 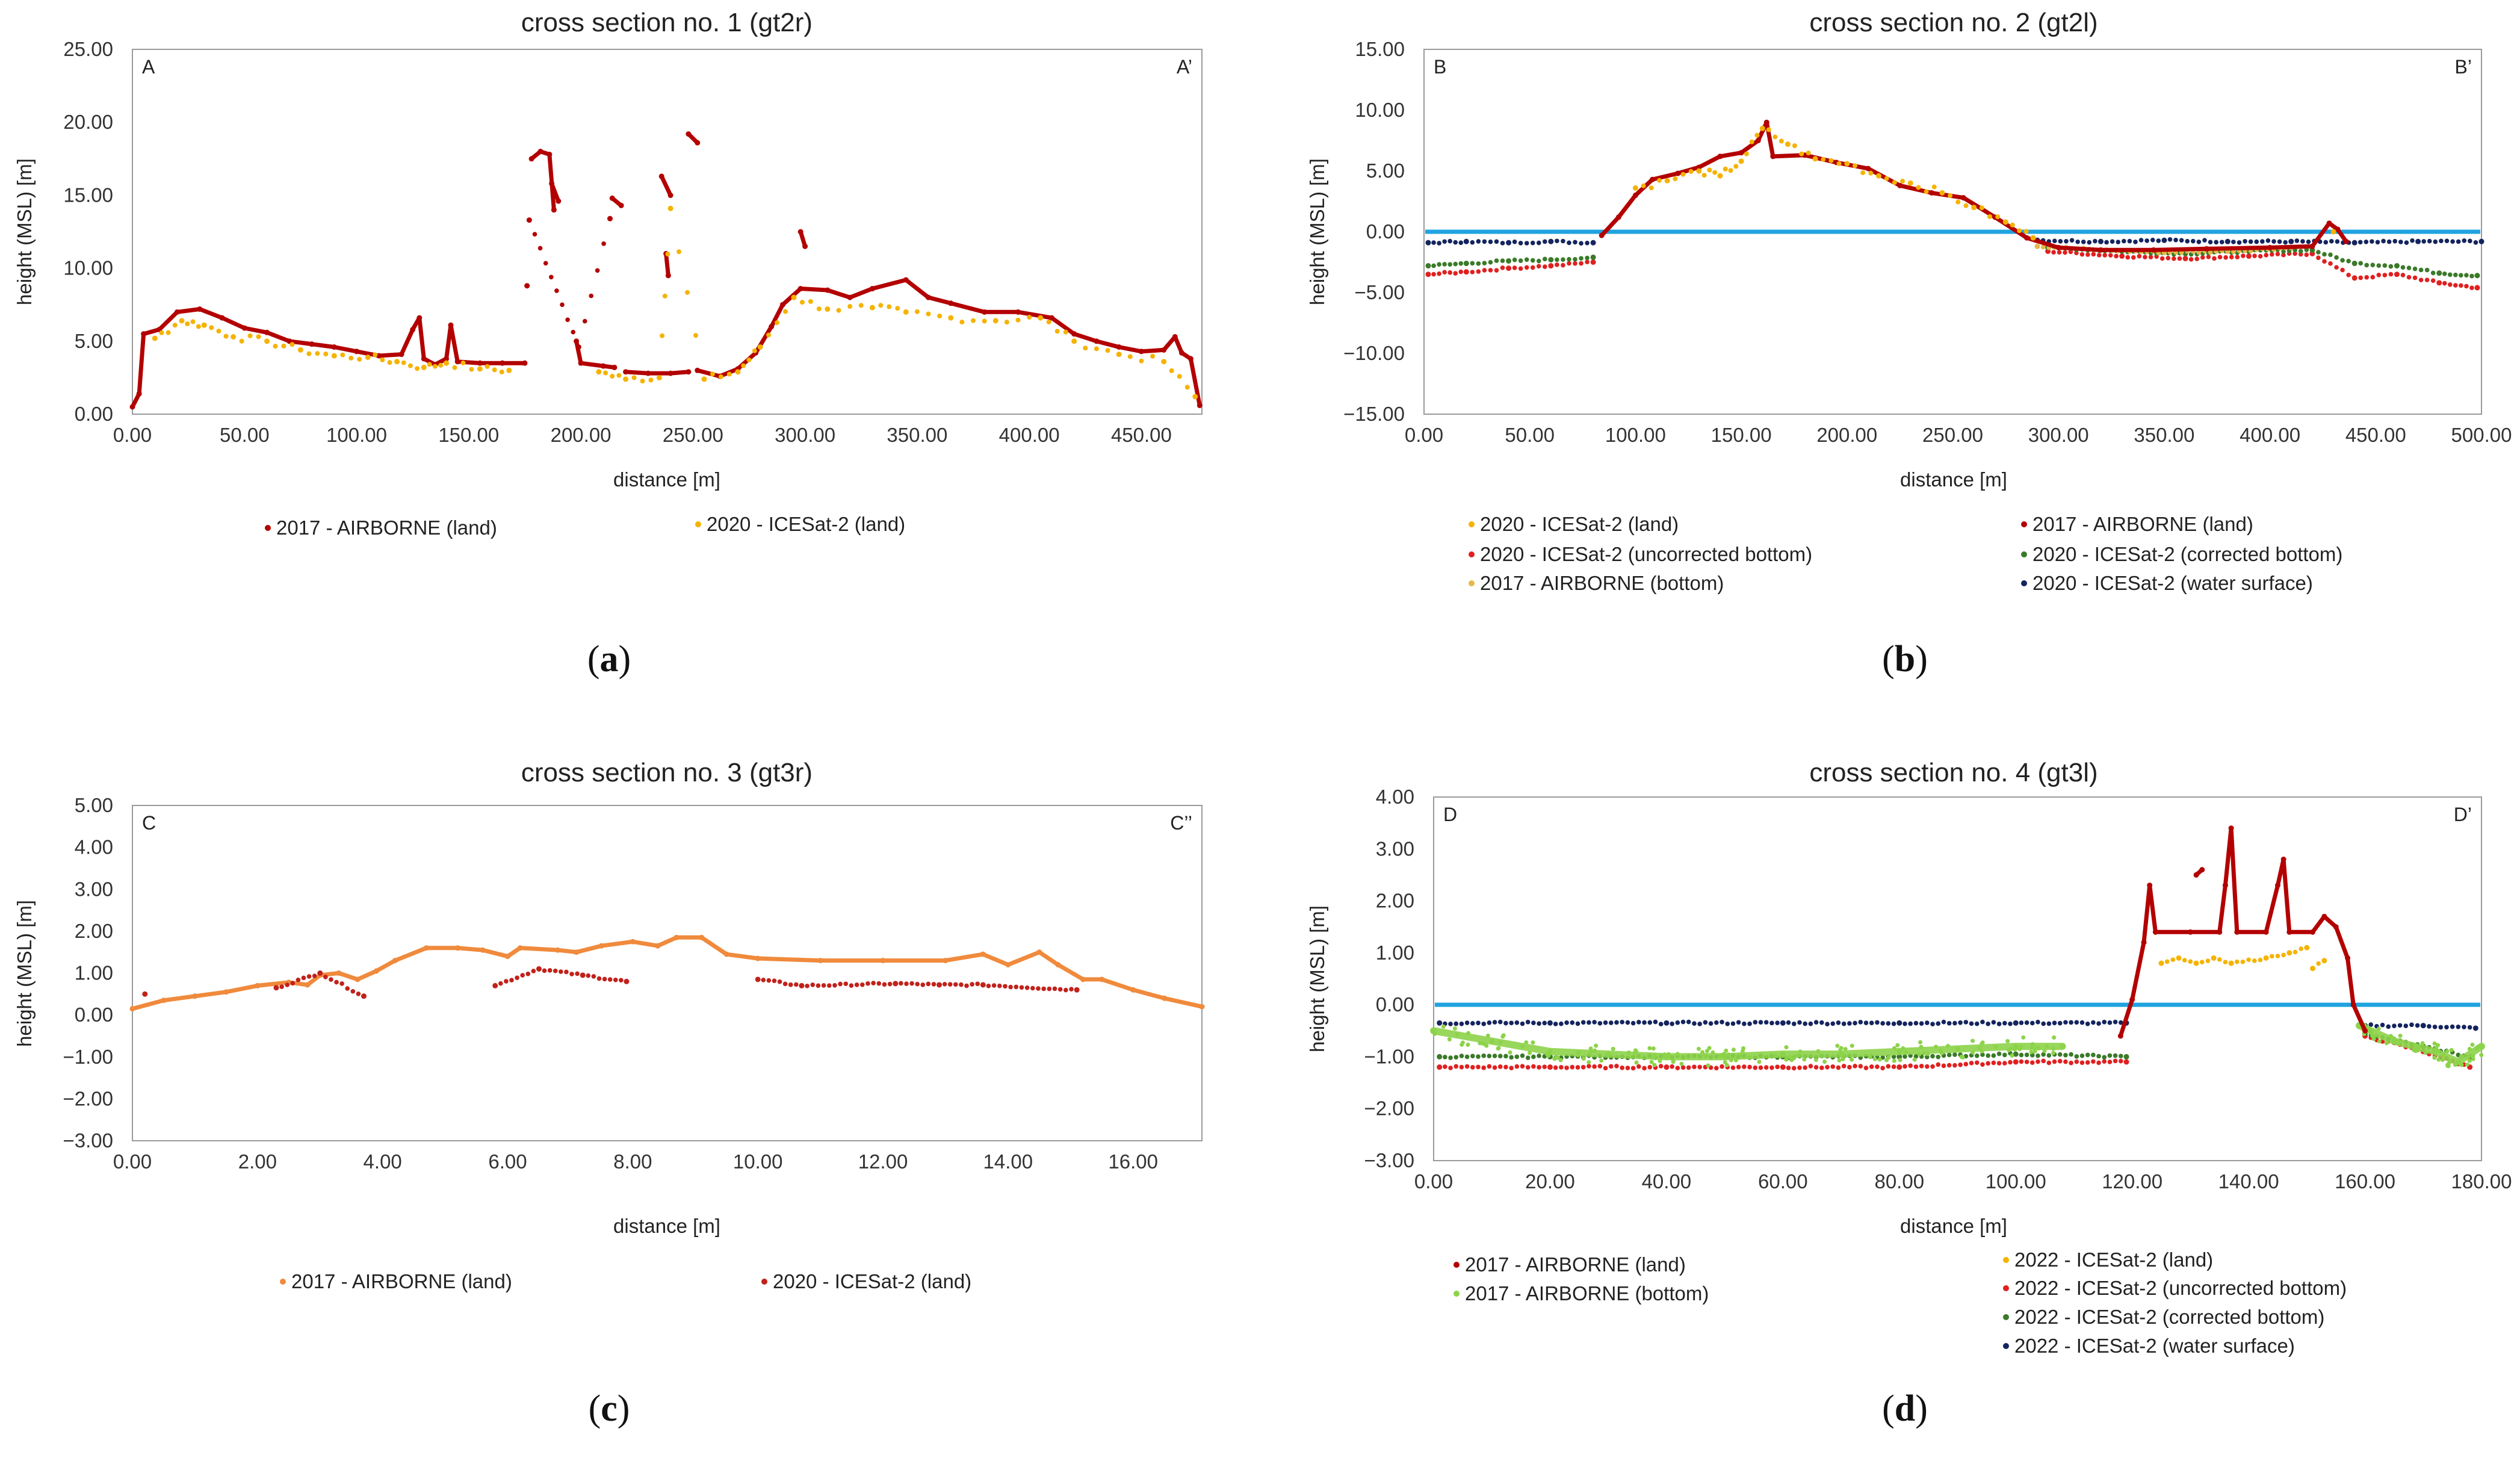 I want to click on legend-label: 2020 - ICESat-2 (land), so click(x=872, y=1281).